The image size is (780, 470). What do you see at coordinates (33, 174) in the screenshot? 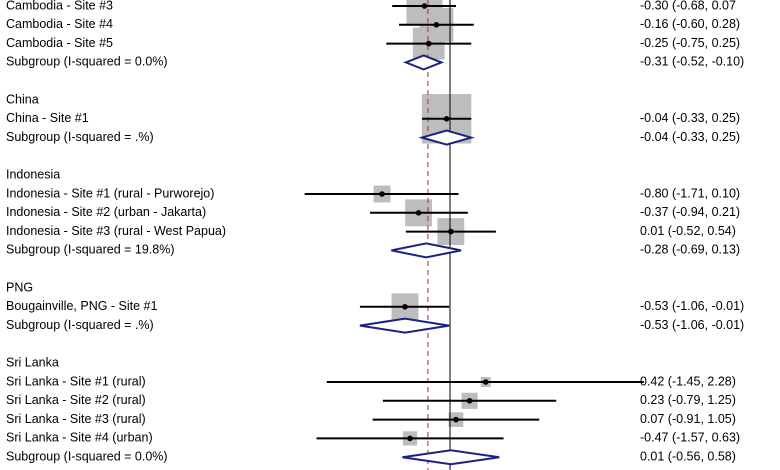
I see `group-header: Indonesia` at bounding box center [33, 174].